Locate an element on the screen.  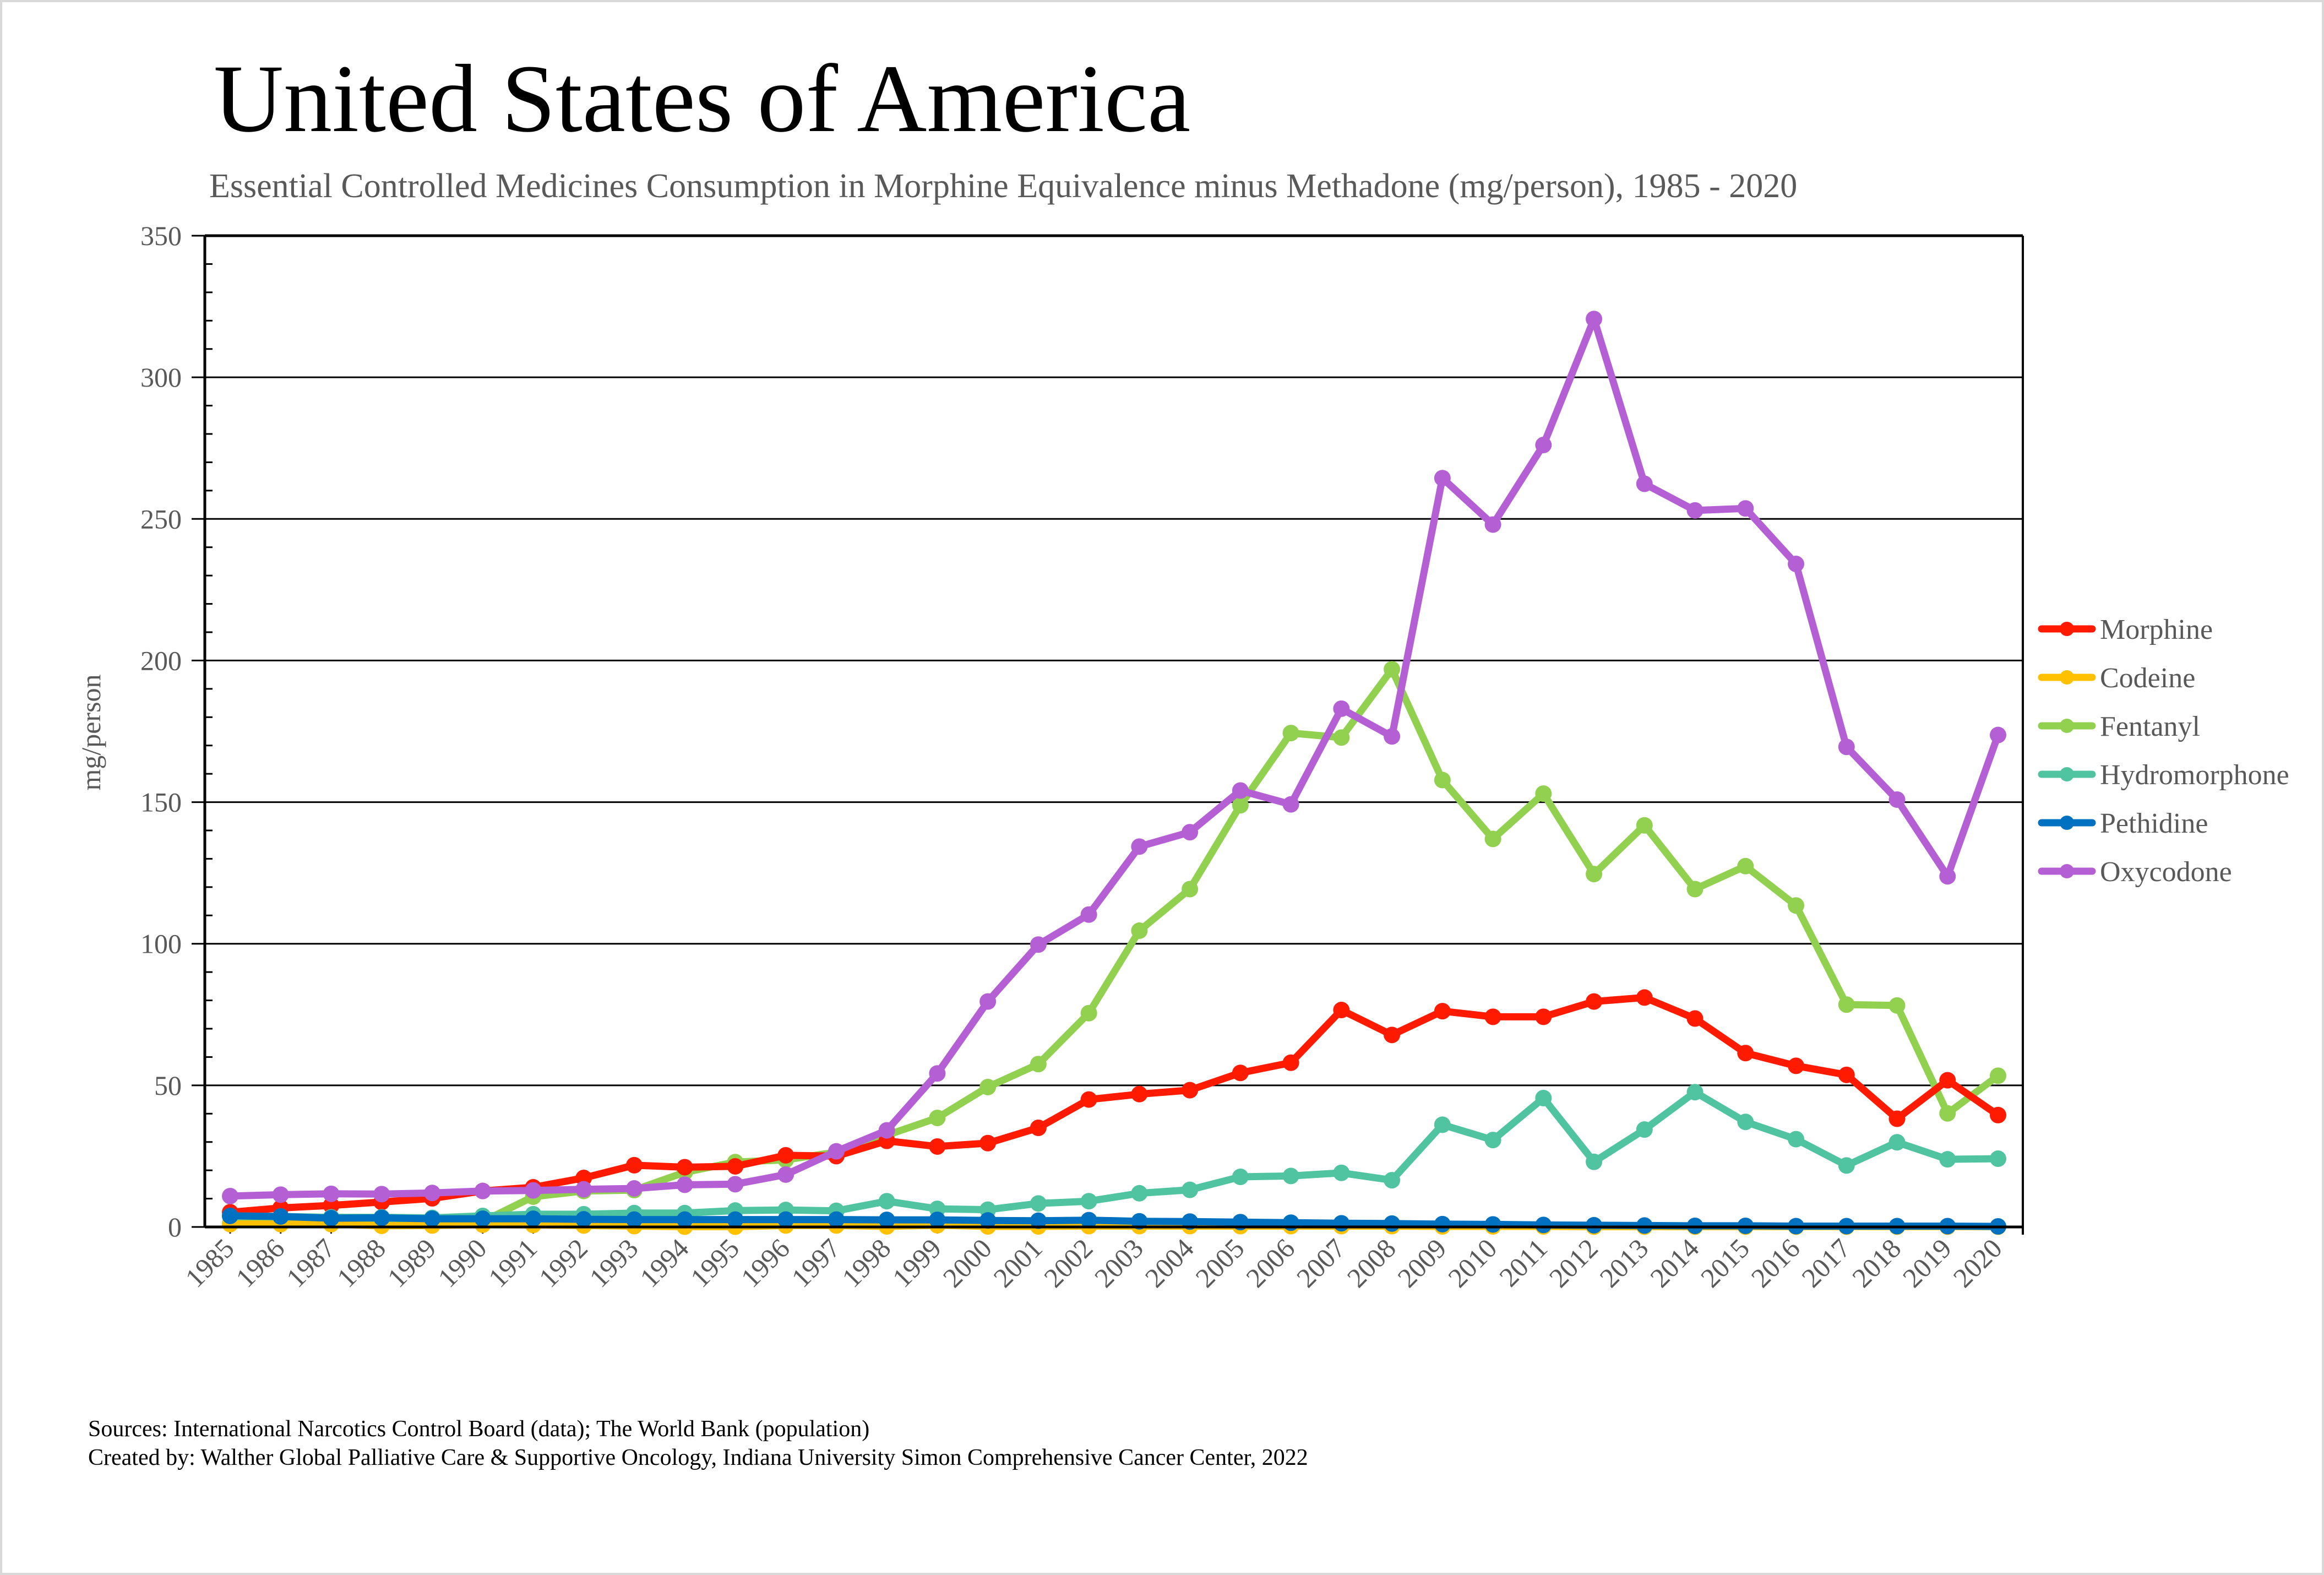
x-tick-label: 1993 is located at coordinates (613, 1262).